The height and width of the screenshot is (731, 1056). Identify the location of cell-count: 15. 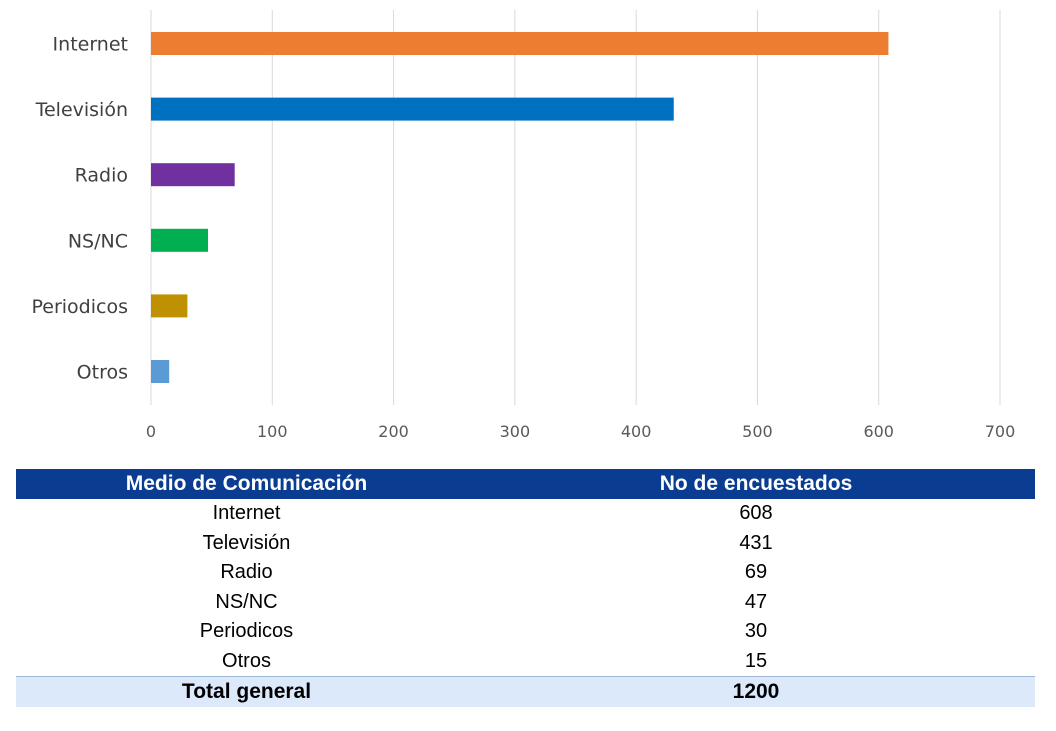
(756, 660).